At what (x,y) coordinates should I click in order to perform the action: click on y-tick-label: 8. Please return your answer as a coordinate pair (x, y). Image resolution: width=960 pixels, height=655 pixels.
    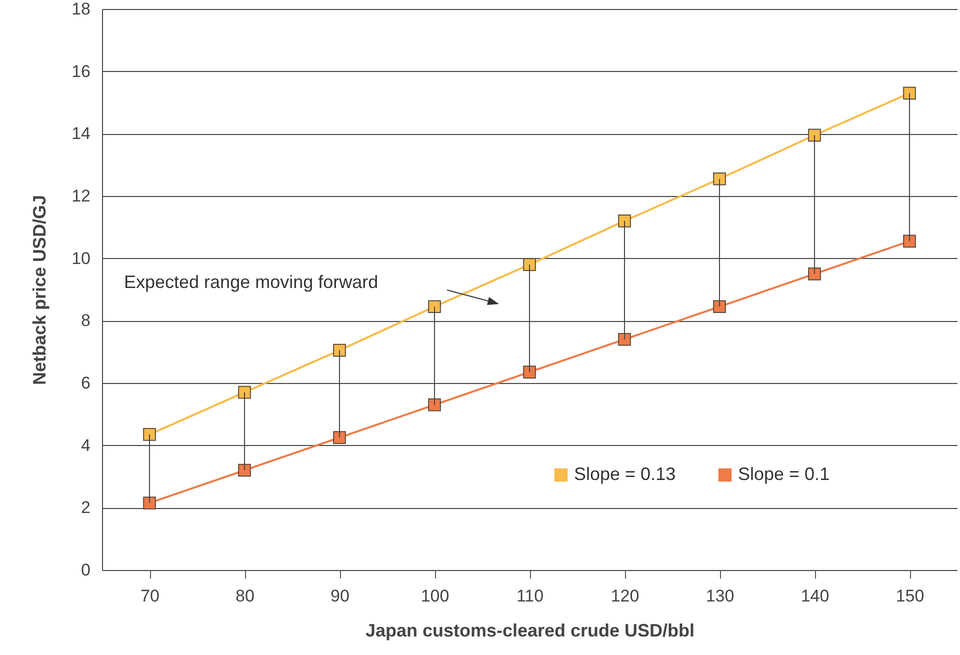
    Looking at the image, I should click on (85, 320).